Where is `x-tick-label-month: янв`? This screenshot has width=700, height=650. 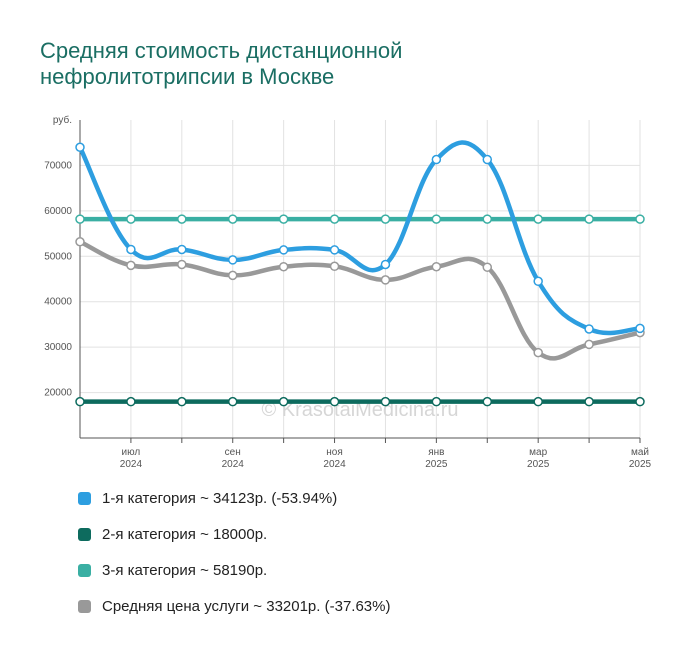
x-tick-label-month: янв is located at coordinates (436, 452).